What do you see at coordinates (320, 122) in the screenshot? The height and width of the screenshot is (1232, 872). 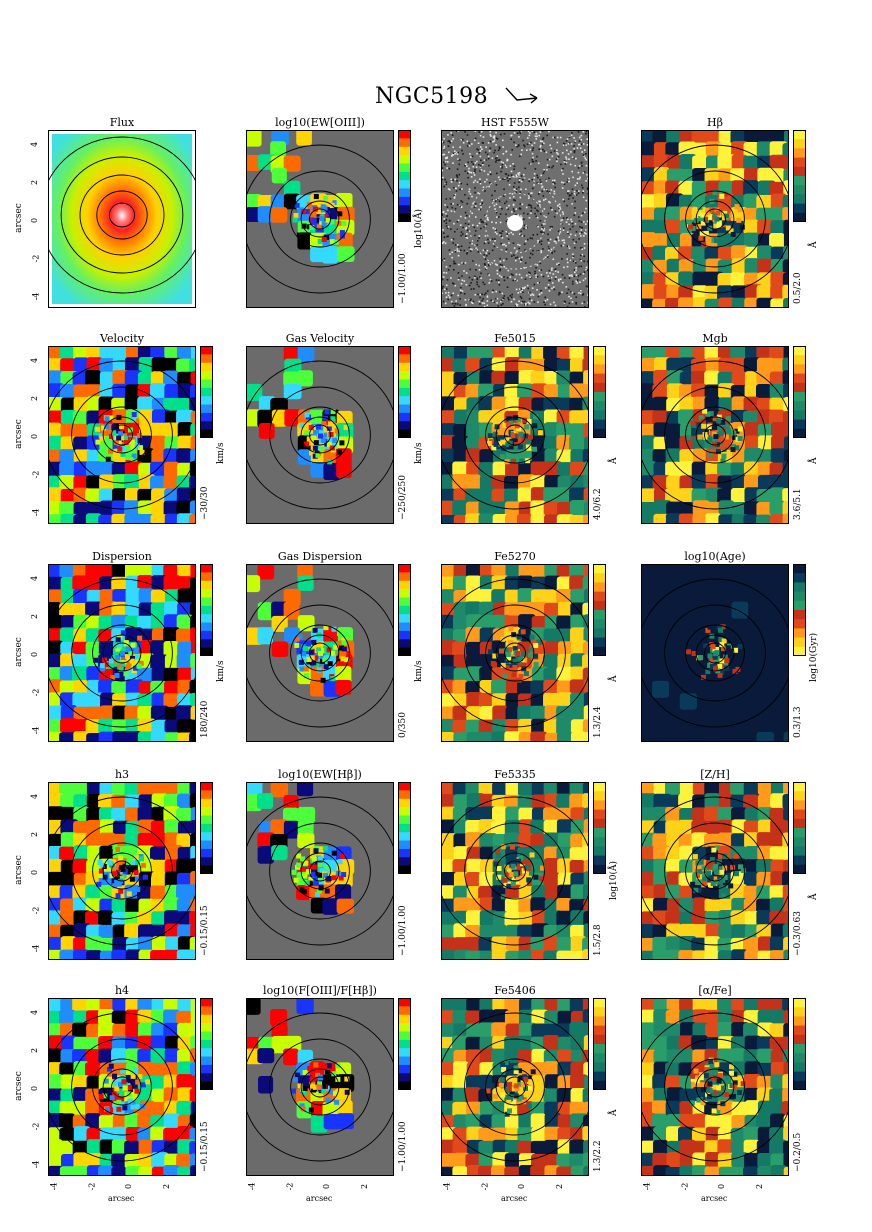 I see `panel-title: log10(EW[OIII])` at bounding box center [320, 122].